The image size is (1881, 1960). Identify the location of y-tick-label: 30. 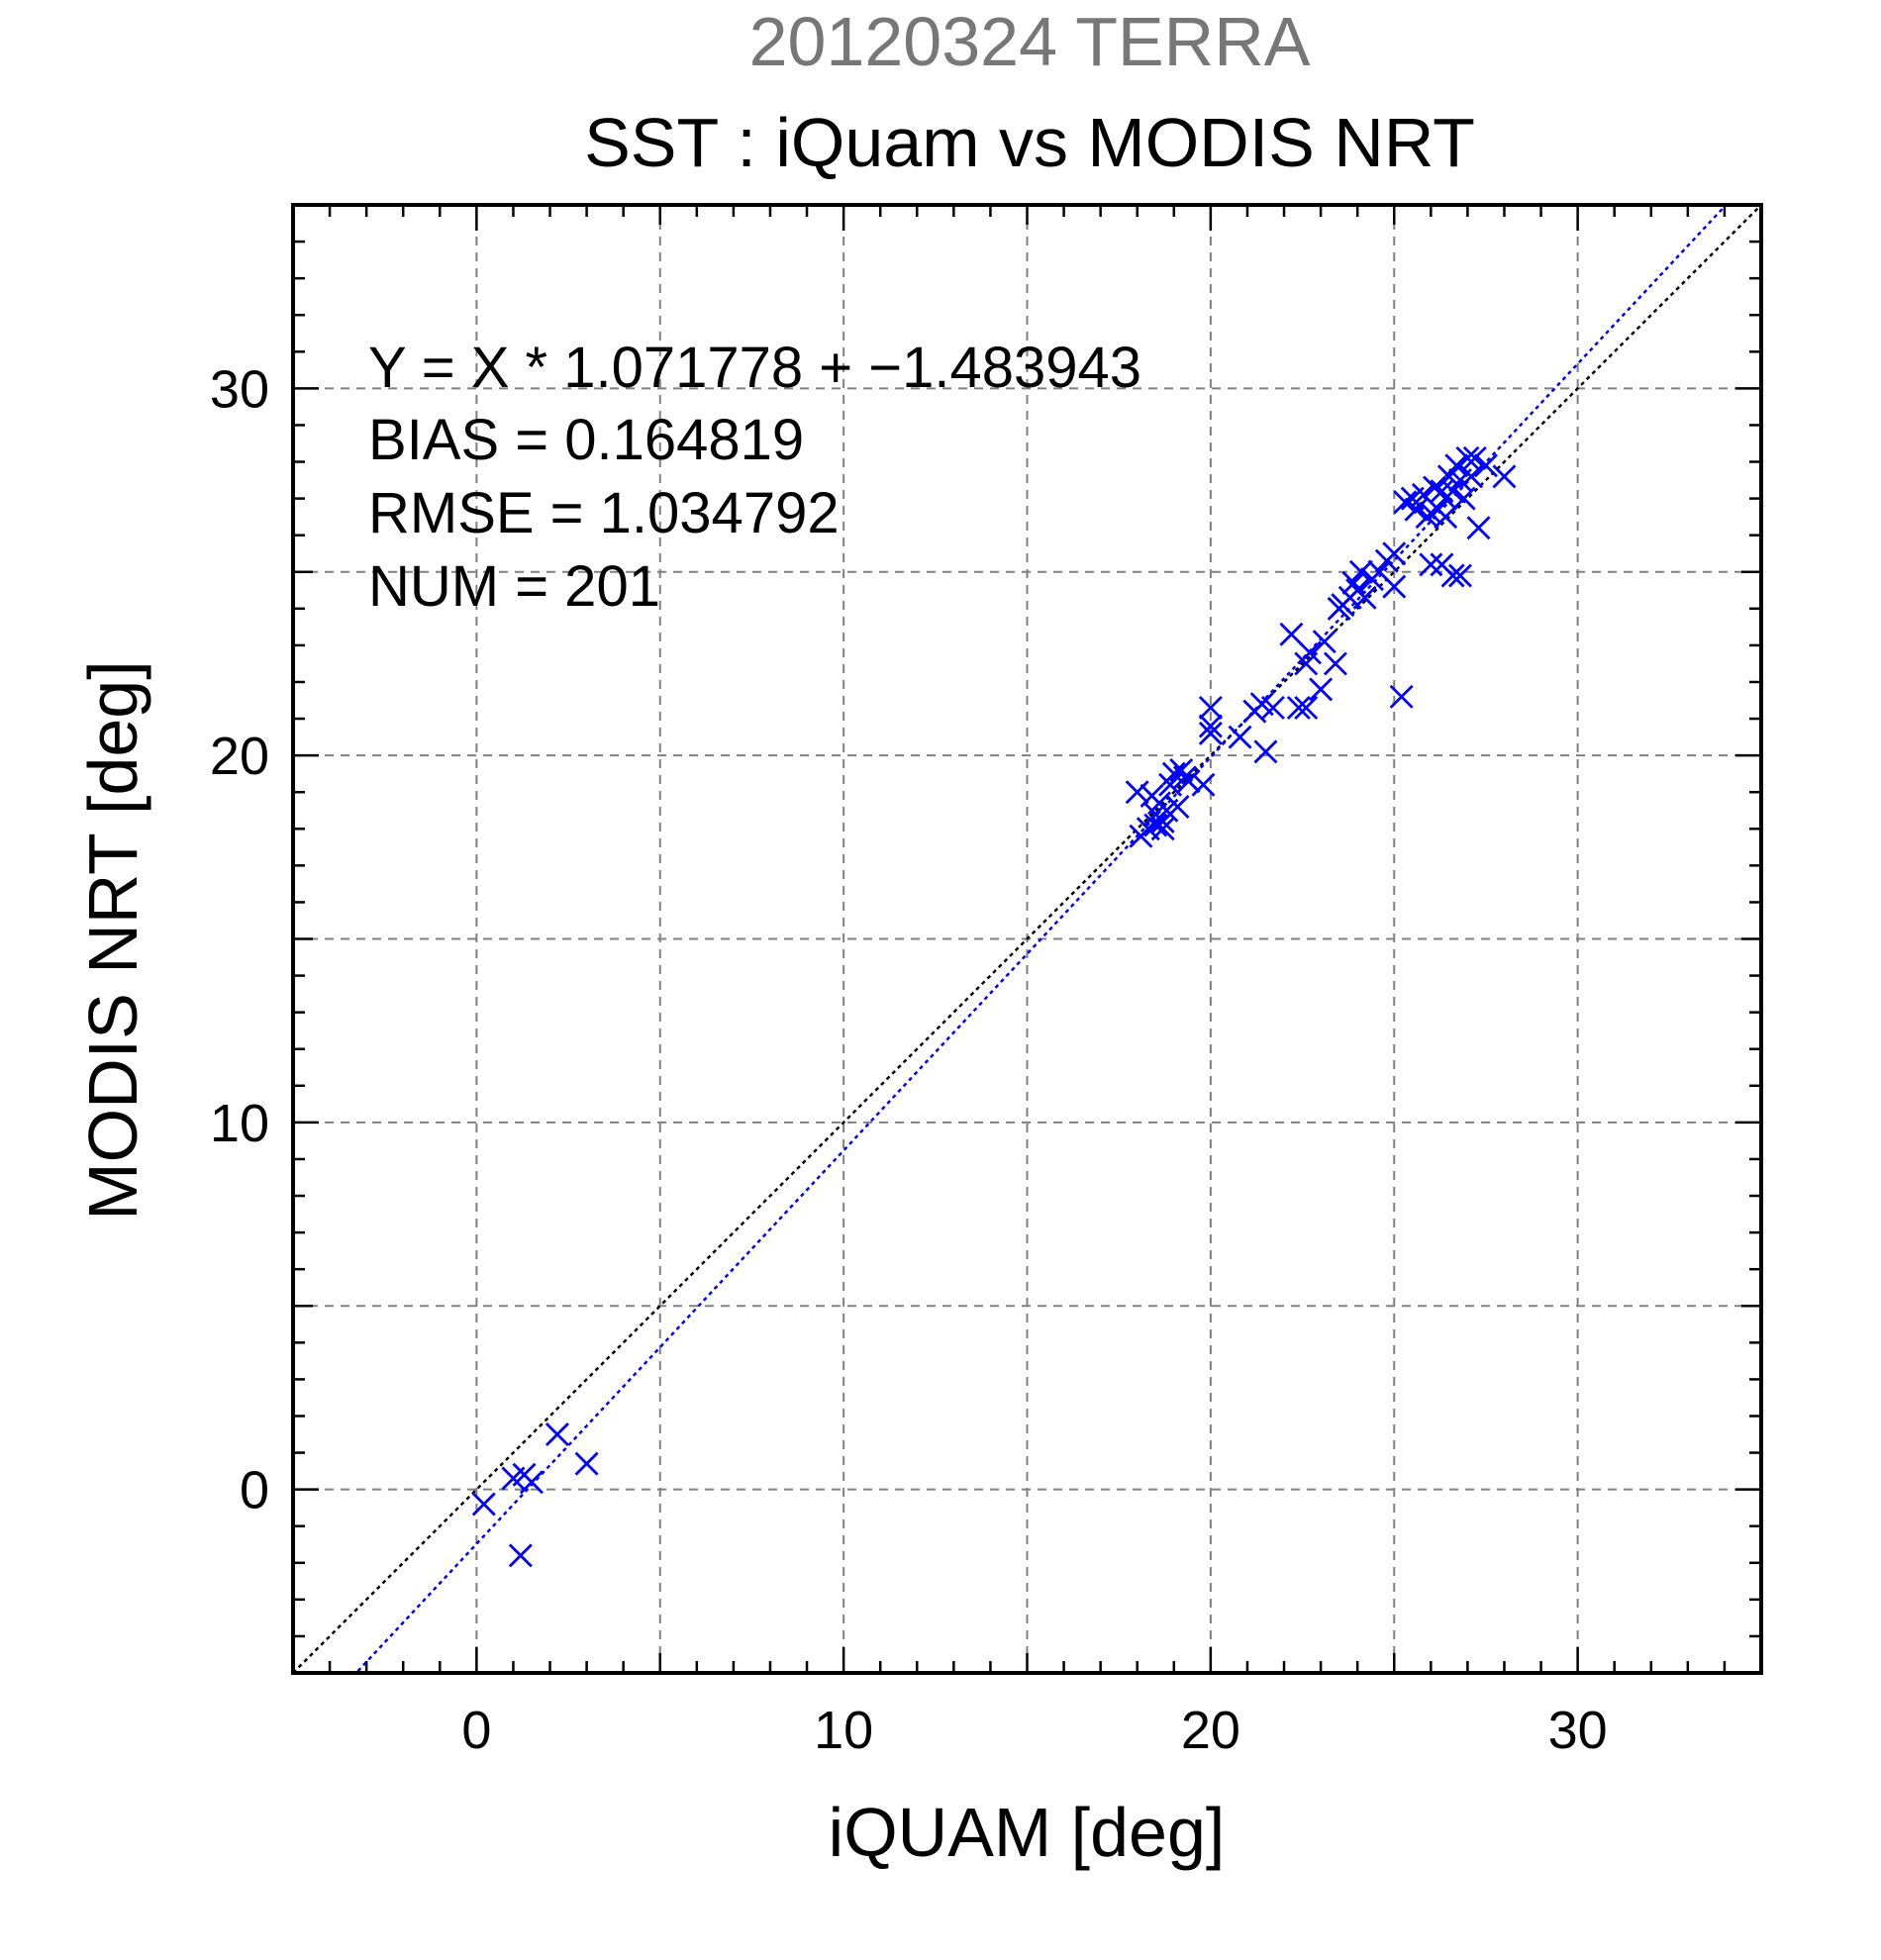
(240, 389).